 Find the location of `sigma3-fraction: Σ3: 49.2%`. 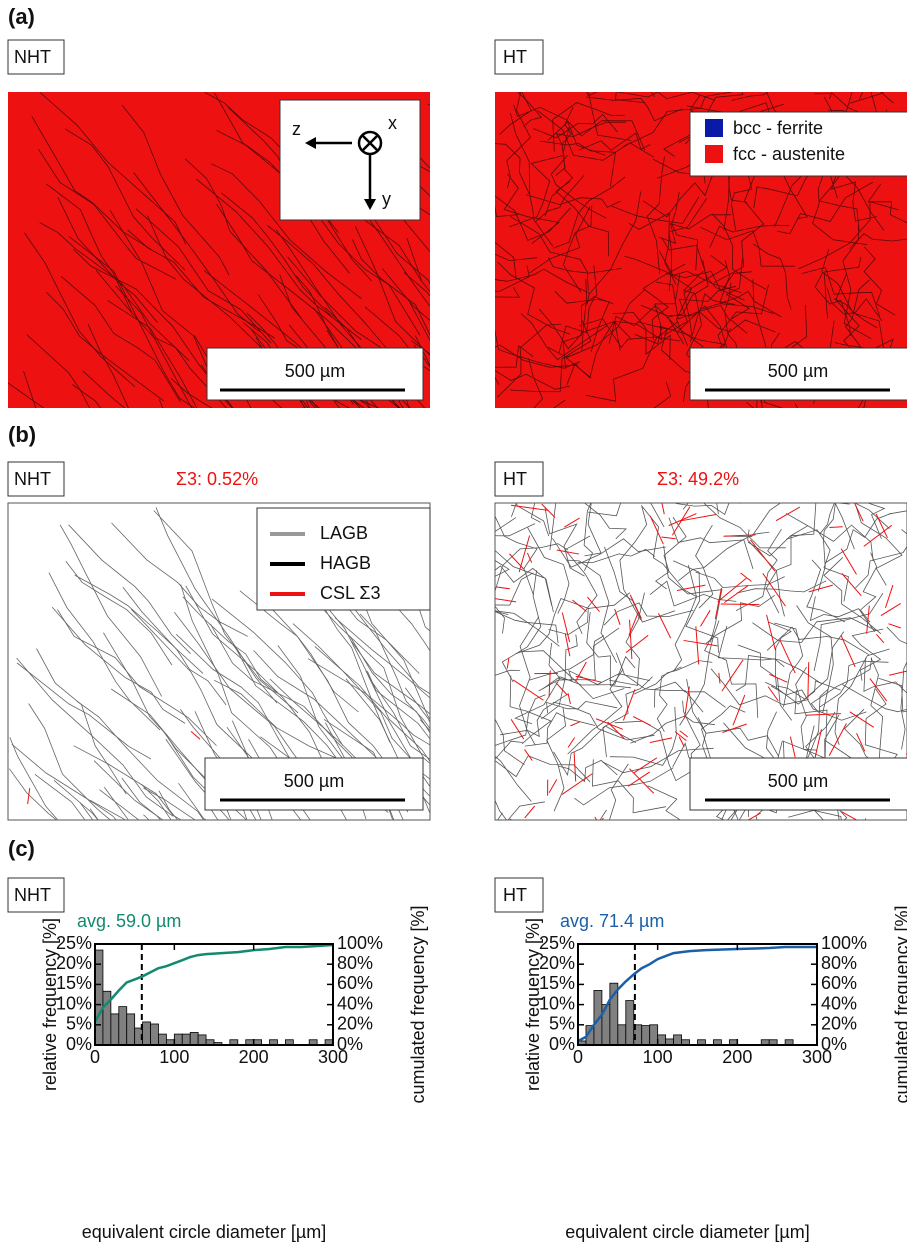

sigma3-fraction: Σ3: 49.2% is located at coordinates (698, 479).